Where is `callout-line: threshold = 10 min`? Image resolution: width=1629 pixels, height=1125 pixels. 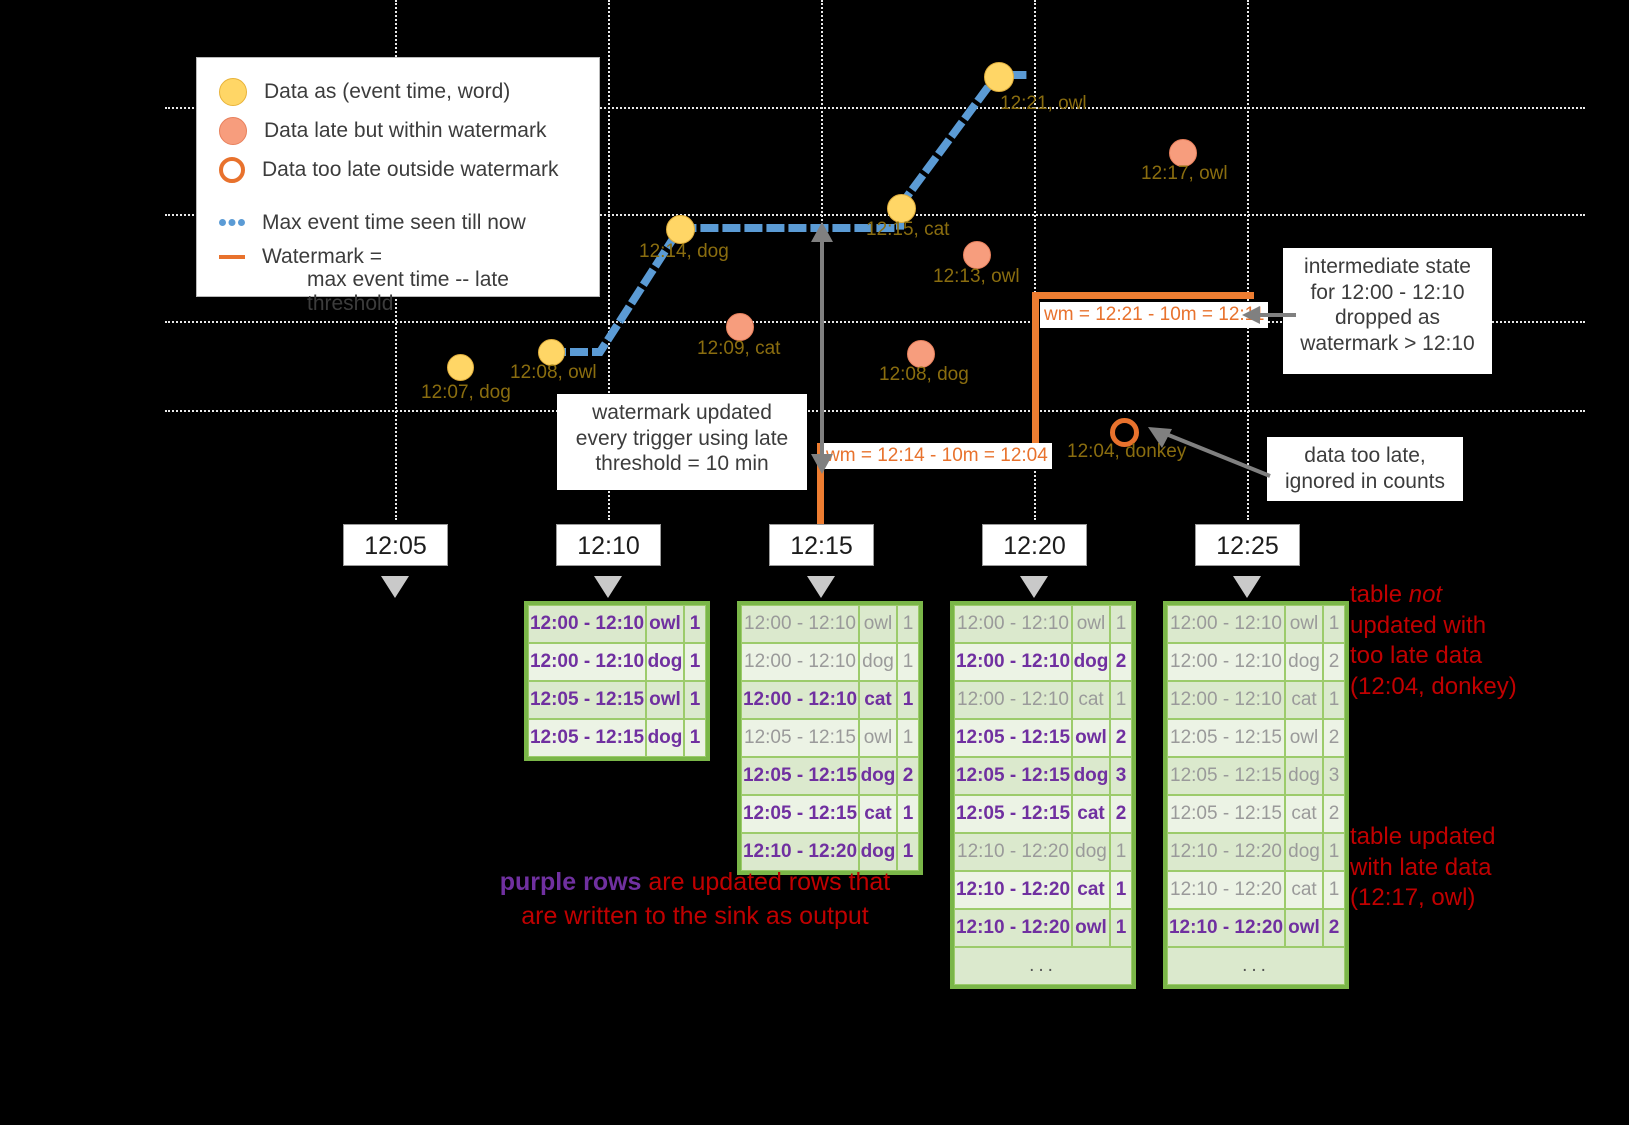
callout-line: threshold = 10 min is located at coordinates (682, 464).